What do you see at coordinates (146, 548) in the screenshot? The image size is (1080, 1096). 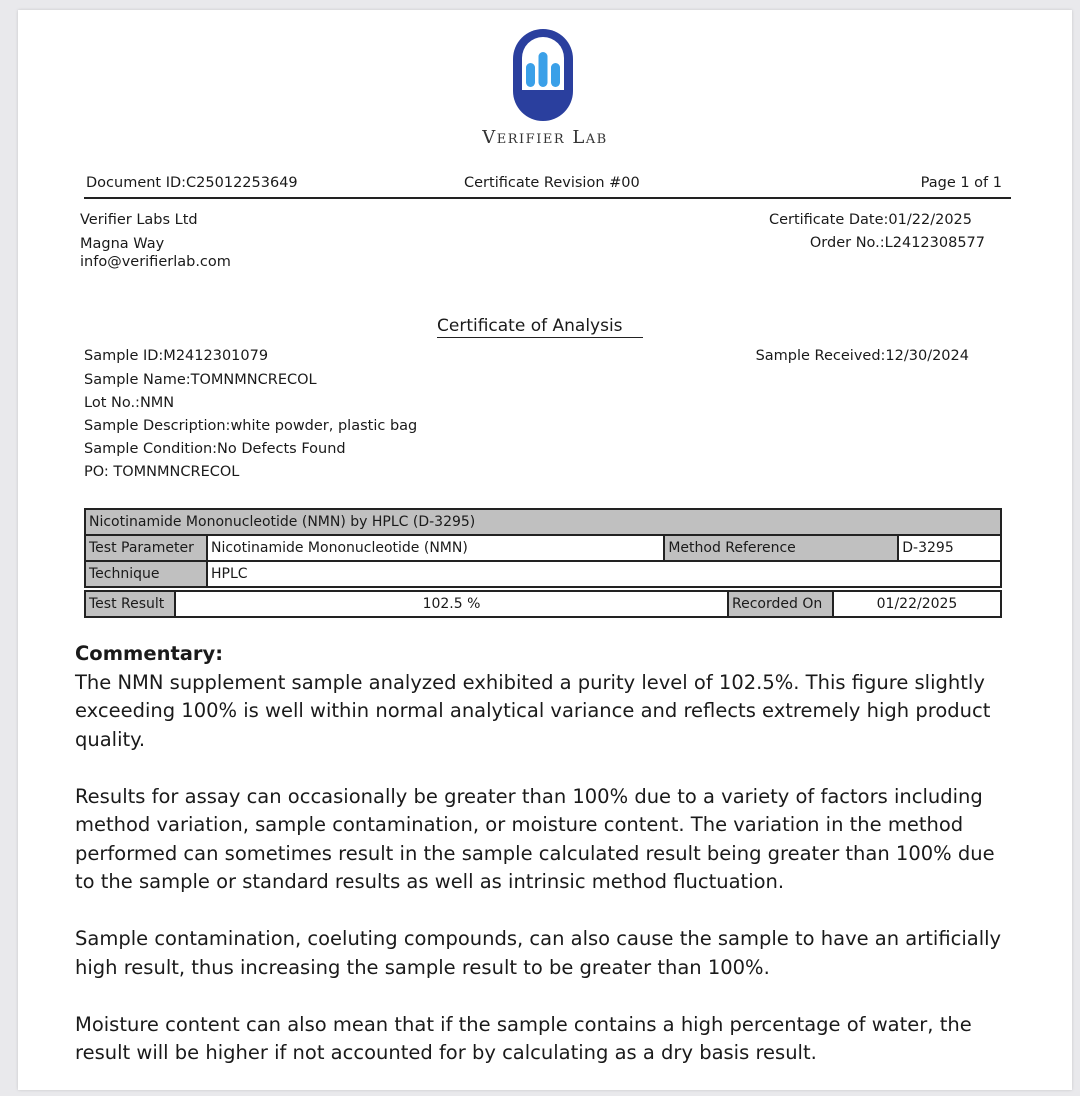 I see `test-parameter-label: Test Parameter` at bounding box center [146, 548].